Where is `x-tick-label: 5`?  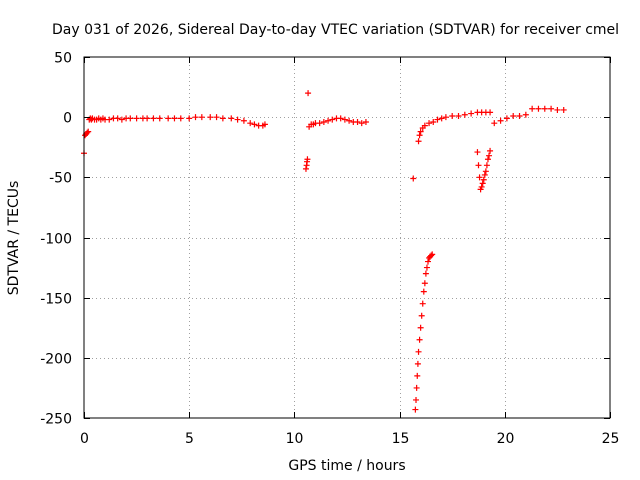 x-tick-label: 5 is located at coordinates (189, 439).